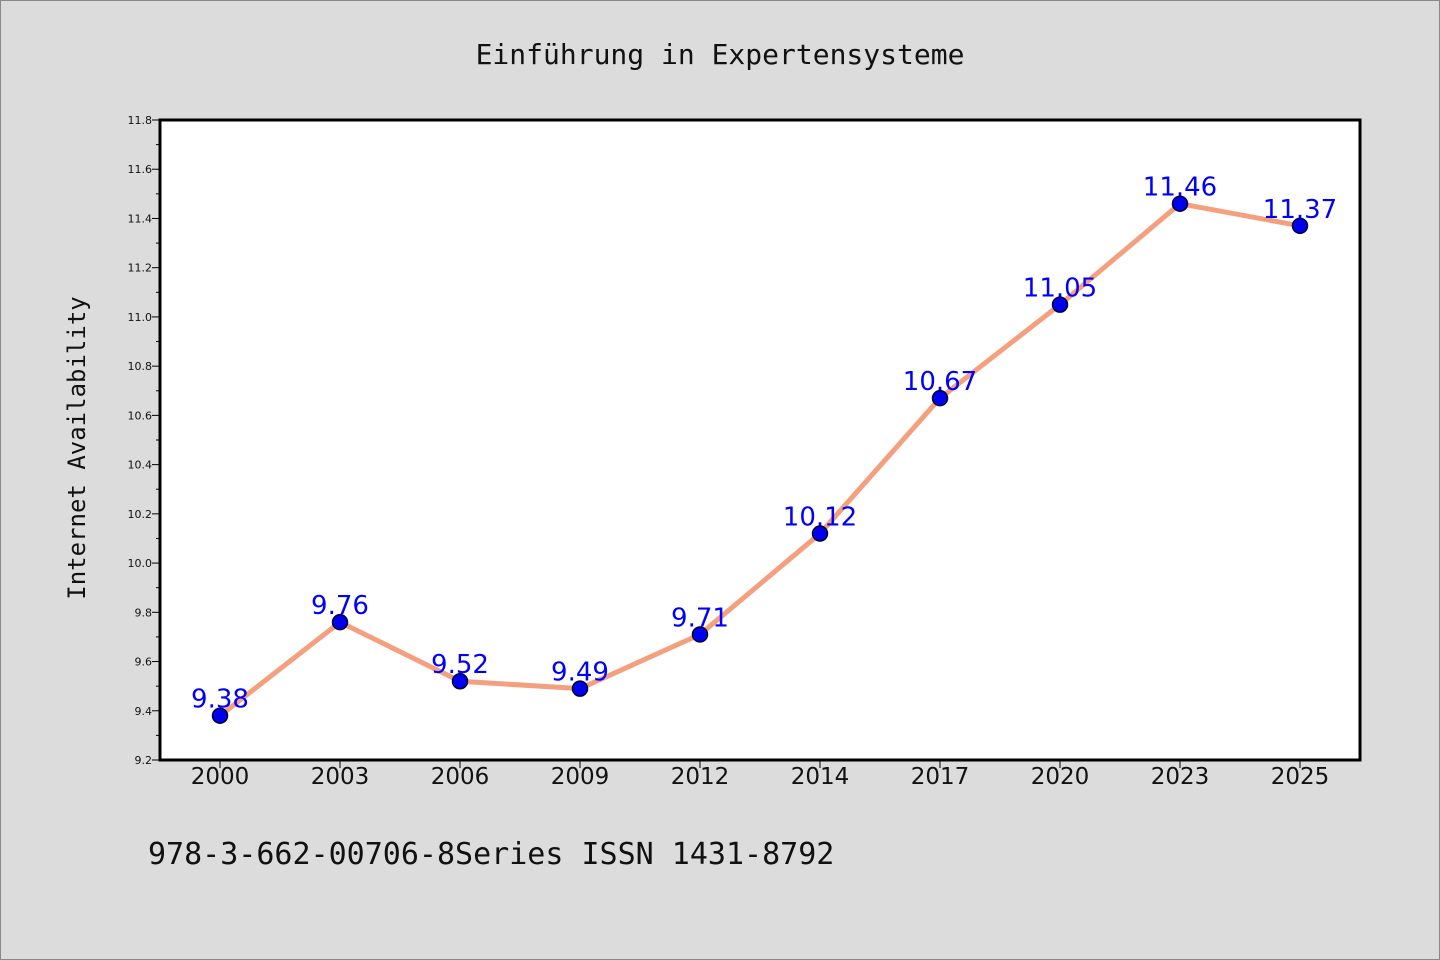 Image resolution: width=1440 pixels, height=960 pixels. I want to click on x-tick-label: 2009, so click(580, 777).